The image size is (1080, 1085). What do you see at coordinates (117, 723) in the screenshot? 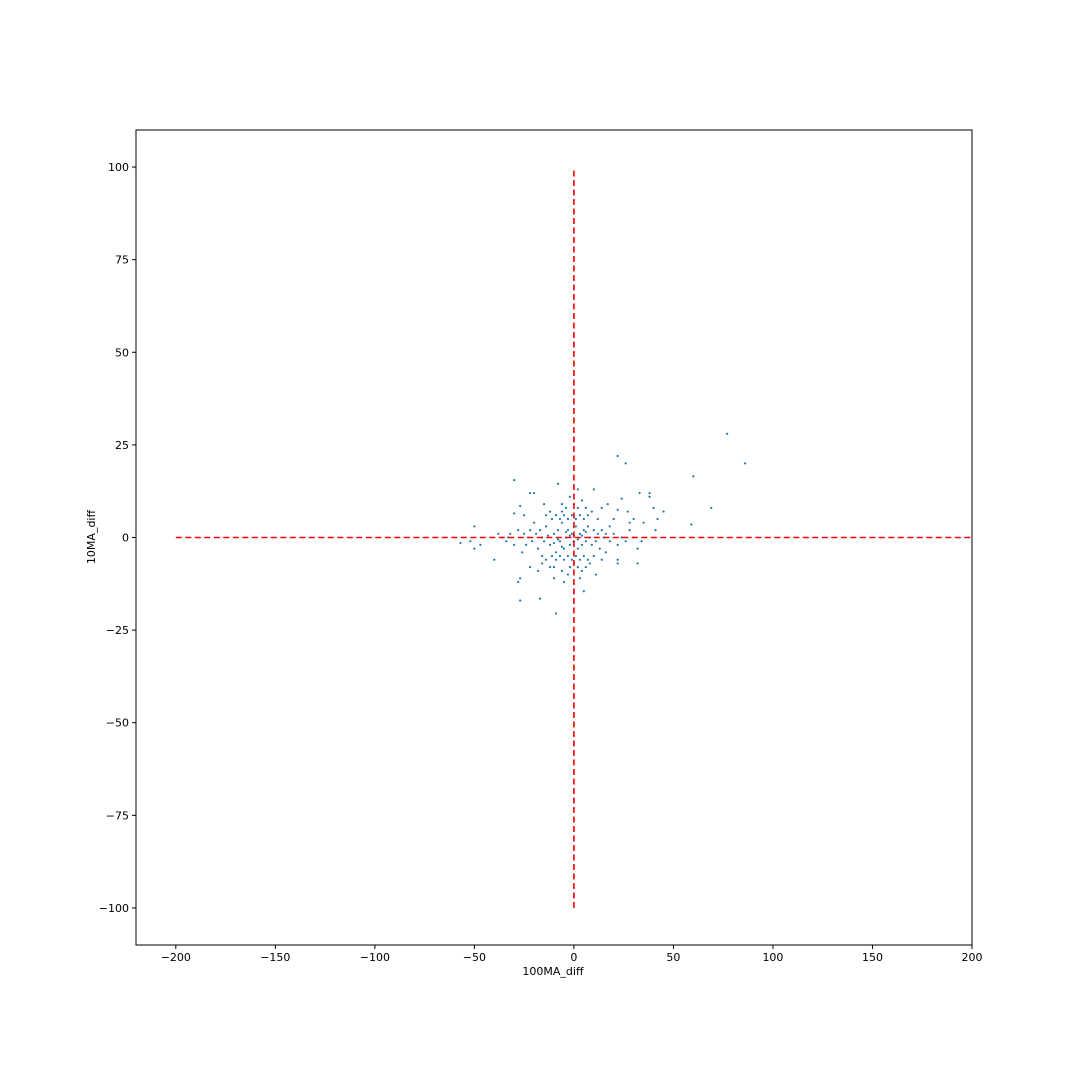
I see `y-tick-label: −50` at bounding box center [117, 723].